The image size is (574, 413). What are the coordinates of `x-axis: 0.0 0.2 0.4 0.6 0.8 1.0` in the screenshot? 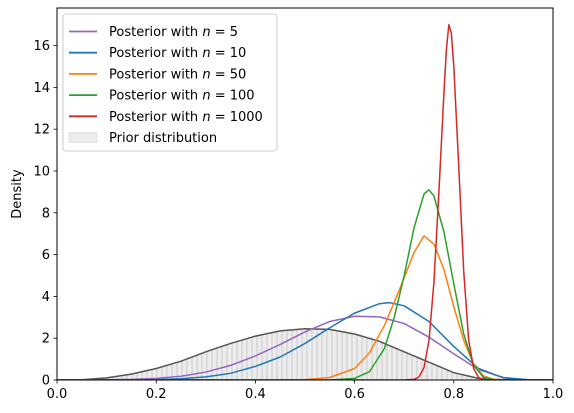 It's located at (305, 391).